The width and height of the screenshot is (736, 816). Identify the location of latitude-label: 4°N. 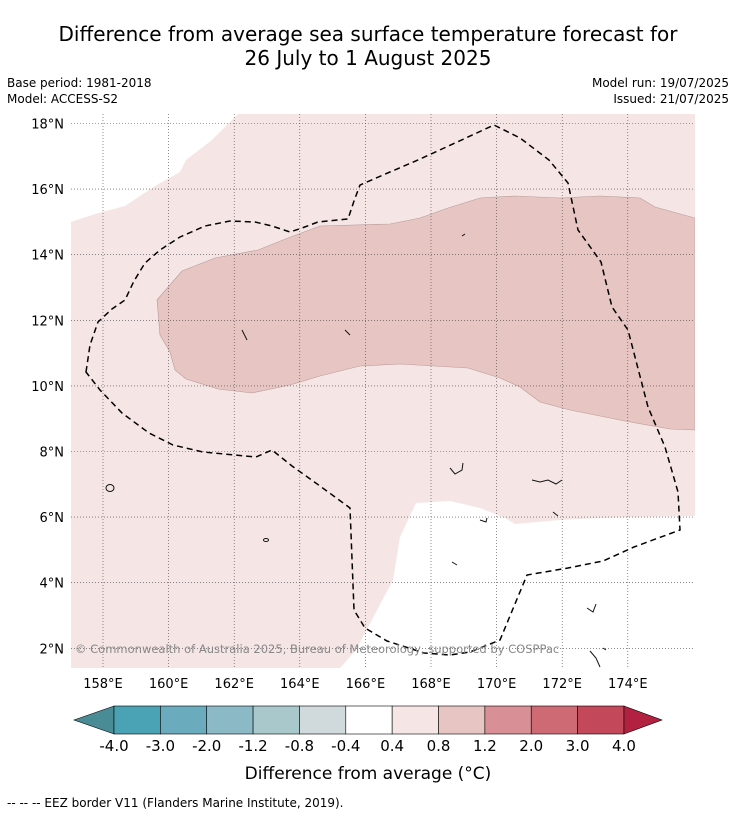
(52, 584).